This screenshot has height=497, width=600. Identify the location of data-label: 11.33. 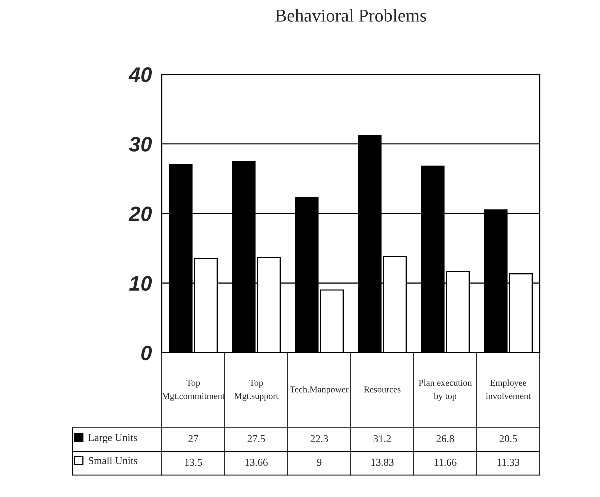
(509, 462).